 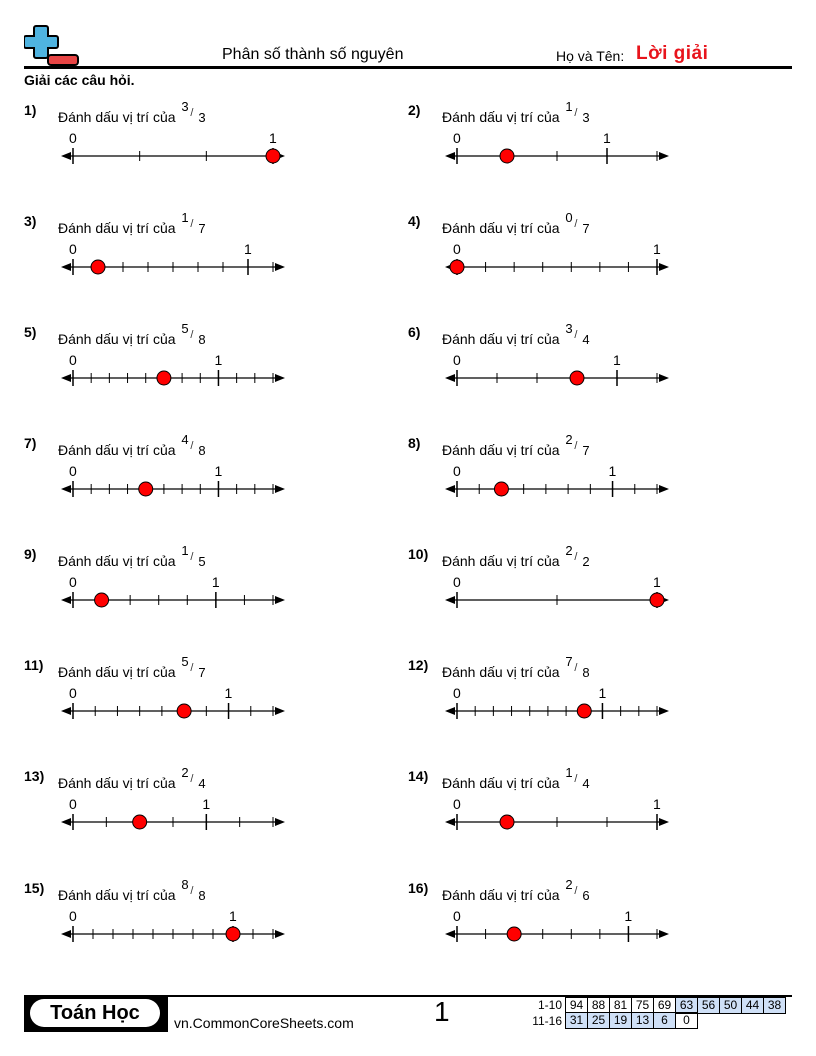 What do you see at coordinates (586, 561) in the screenshot?
I see `fraction-denominator: 2` at bounding box center [586, 561].